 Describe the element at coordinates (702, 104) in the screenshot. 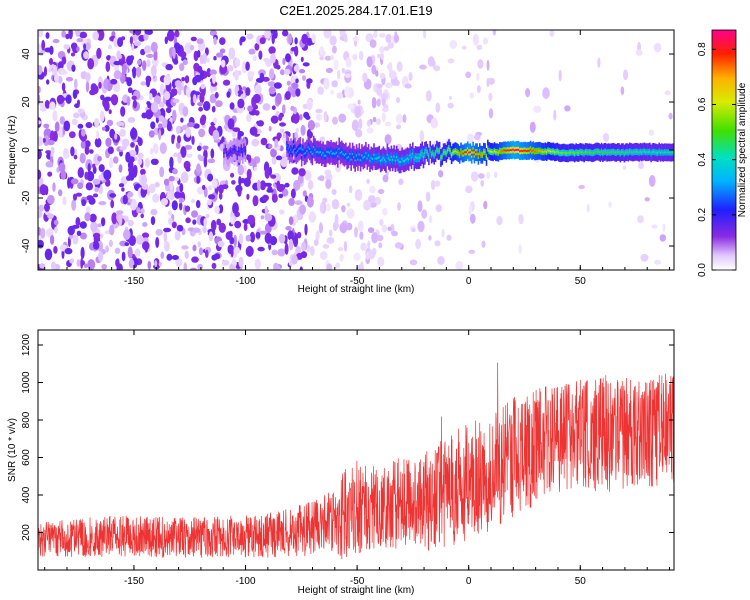

I see `colorbar-tick-label: 0.6` at that location.